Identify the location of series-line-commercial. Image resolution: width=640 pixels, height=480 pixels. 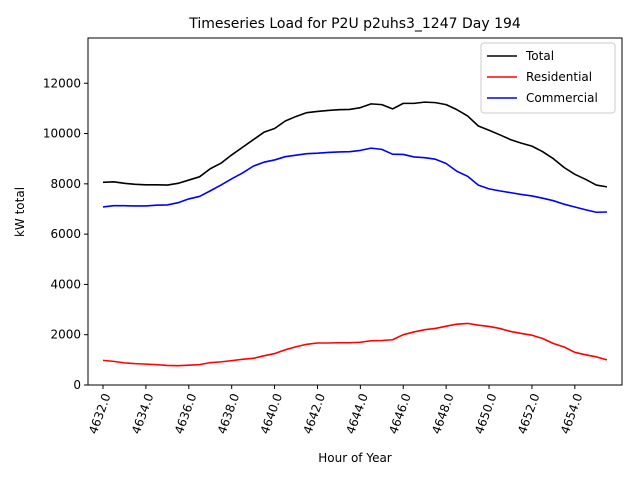
(355, 180).